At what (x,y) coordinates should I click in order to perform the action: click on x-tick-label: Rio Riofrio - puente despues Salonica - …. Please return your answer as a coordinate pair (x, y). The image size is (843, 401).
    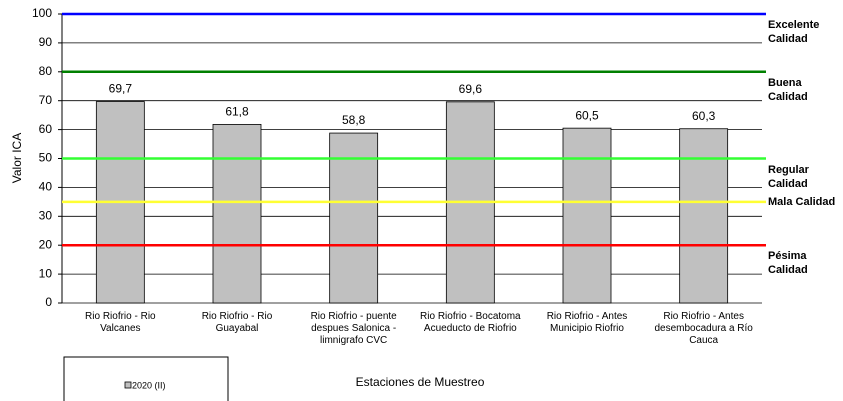
    Looking at the image, I should click on (353, 328).